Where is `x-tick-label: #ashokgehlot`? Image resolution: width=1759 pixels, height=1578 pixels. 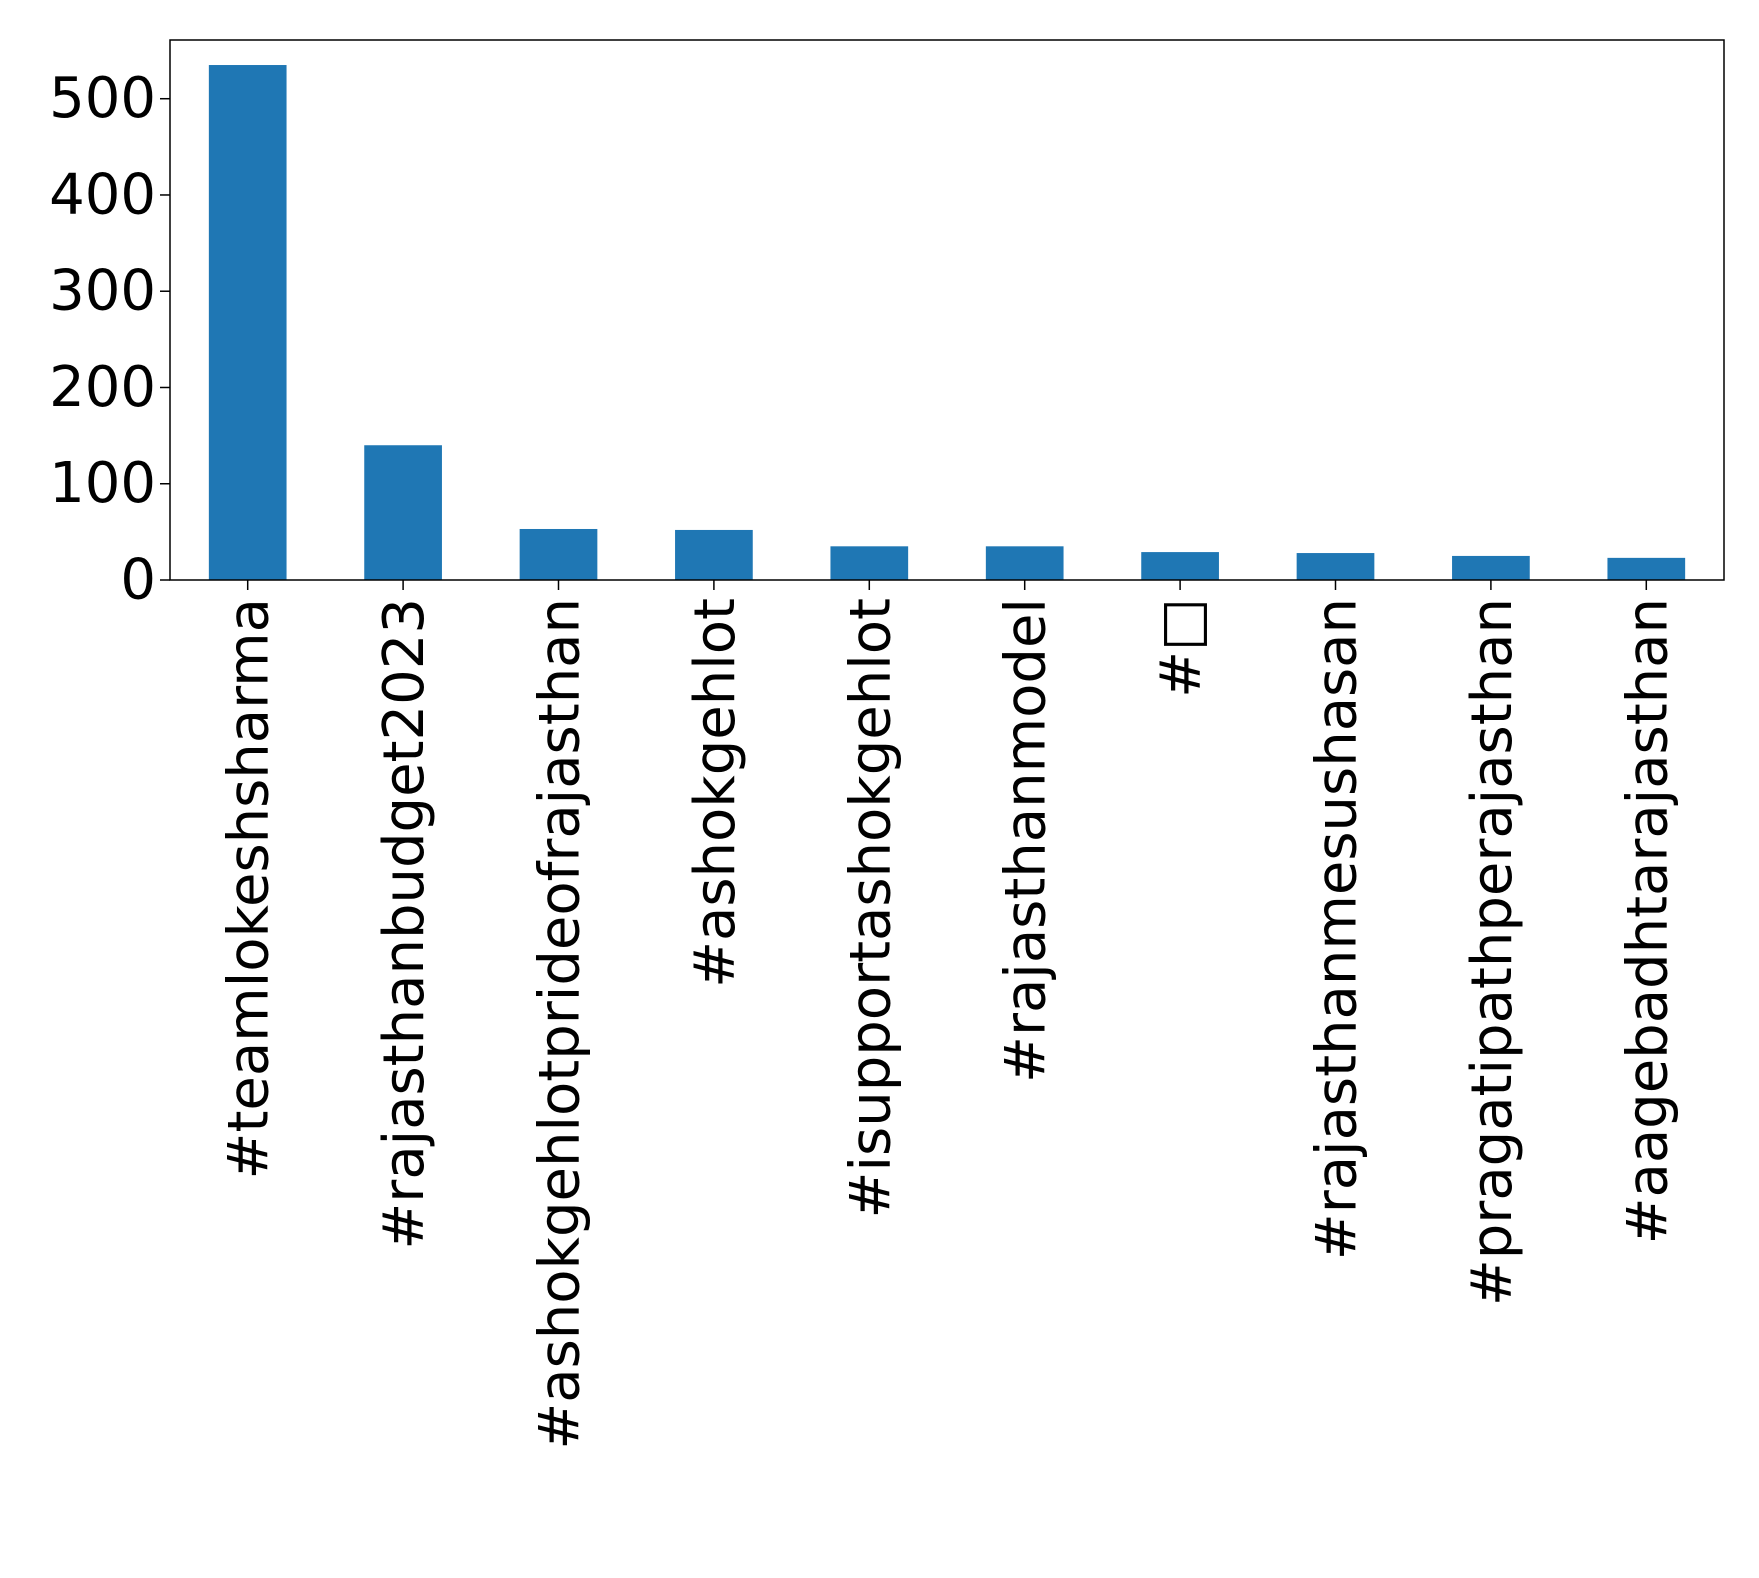 x-tick-label: #ashokgehlot is located at coordinates (715, 793).